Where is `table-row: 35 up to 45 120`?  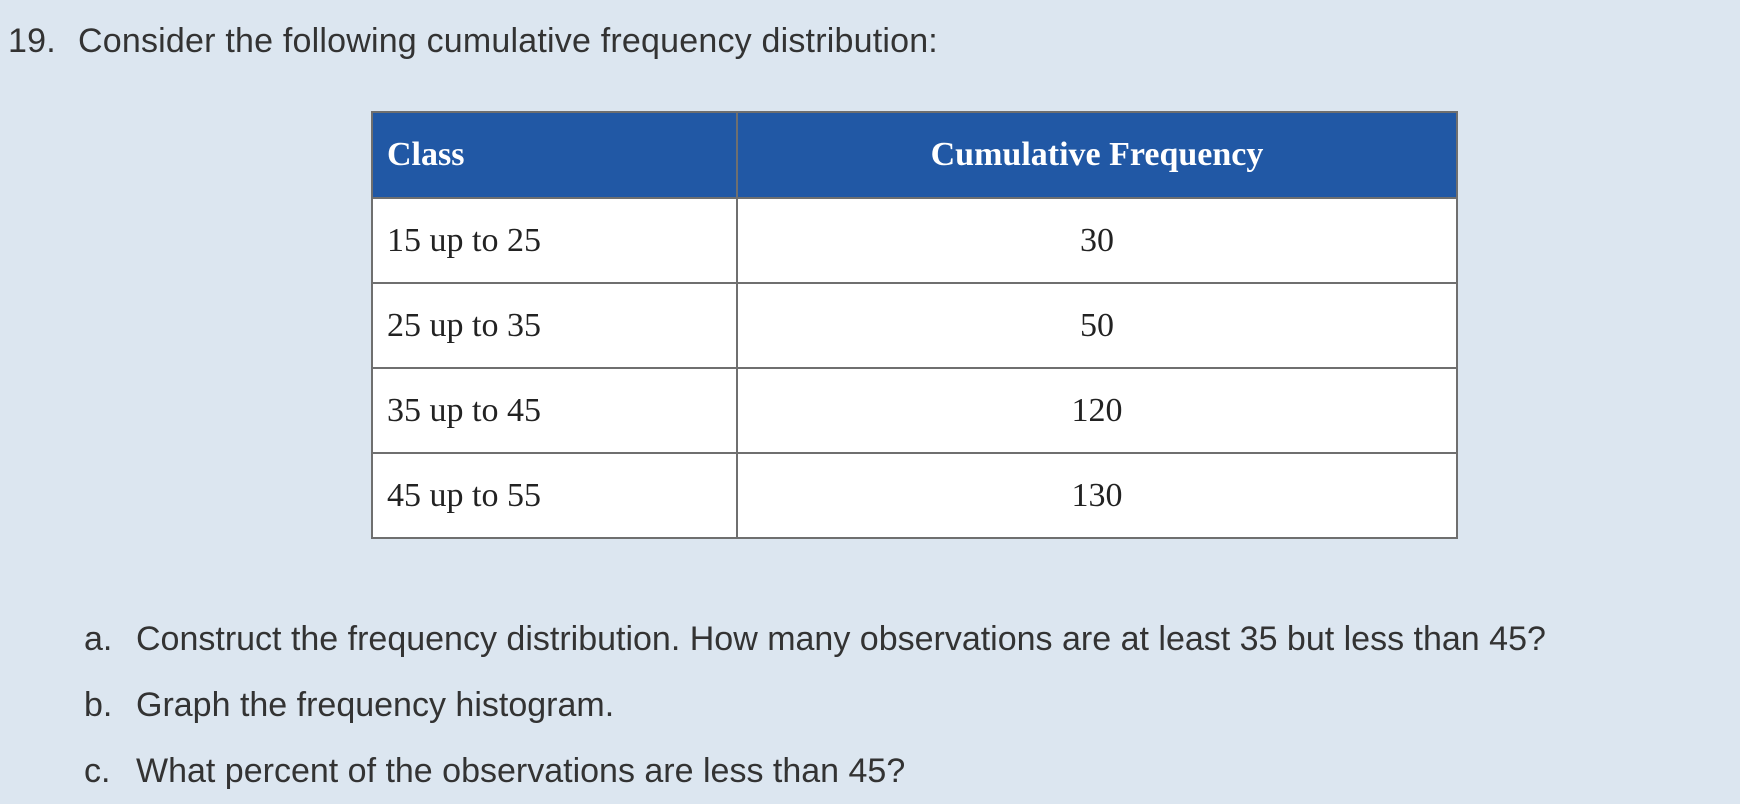 table-row: 35 up to 45 120 is located at coordinates (914, 410).